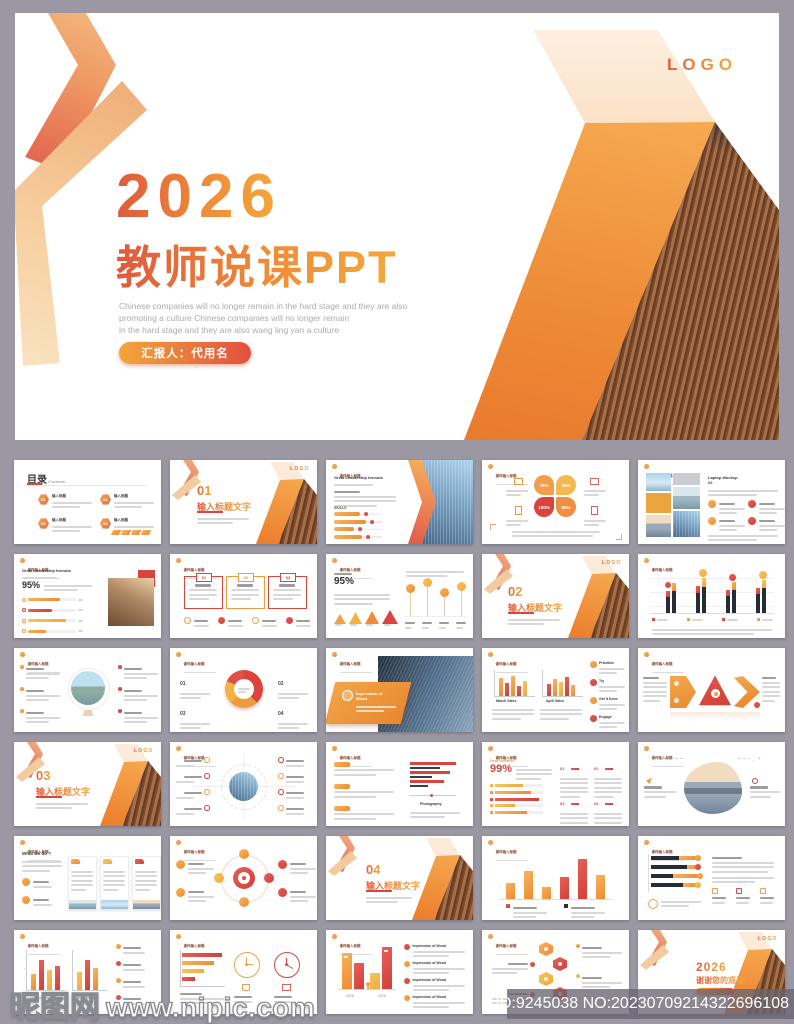  I want to click on watermark-id-bar: ID:9245038 NO:20230709214322696108, so click(644, 1004).